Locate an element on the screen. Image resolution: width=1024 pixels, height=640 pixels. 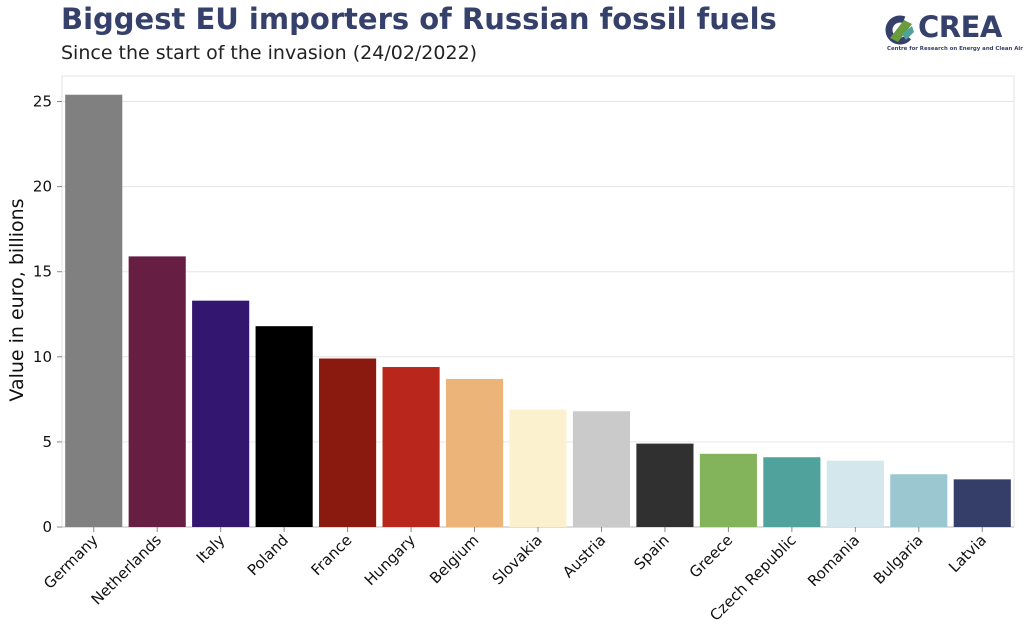
y-tick-label: 5 is located at coordinates (47, 442).